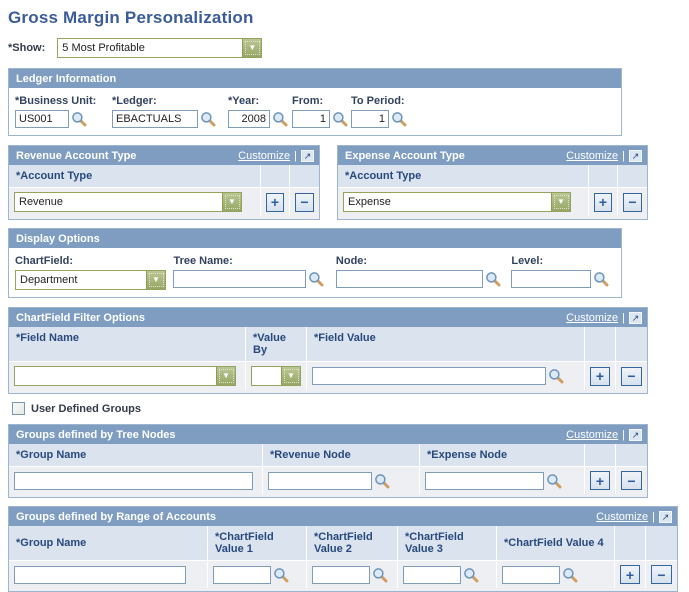 Image resolution: width=689 pixels, height=592 pixels. I want to click on chartfield-value-1-input, so click(242, 574).